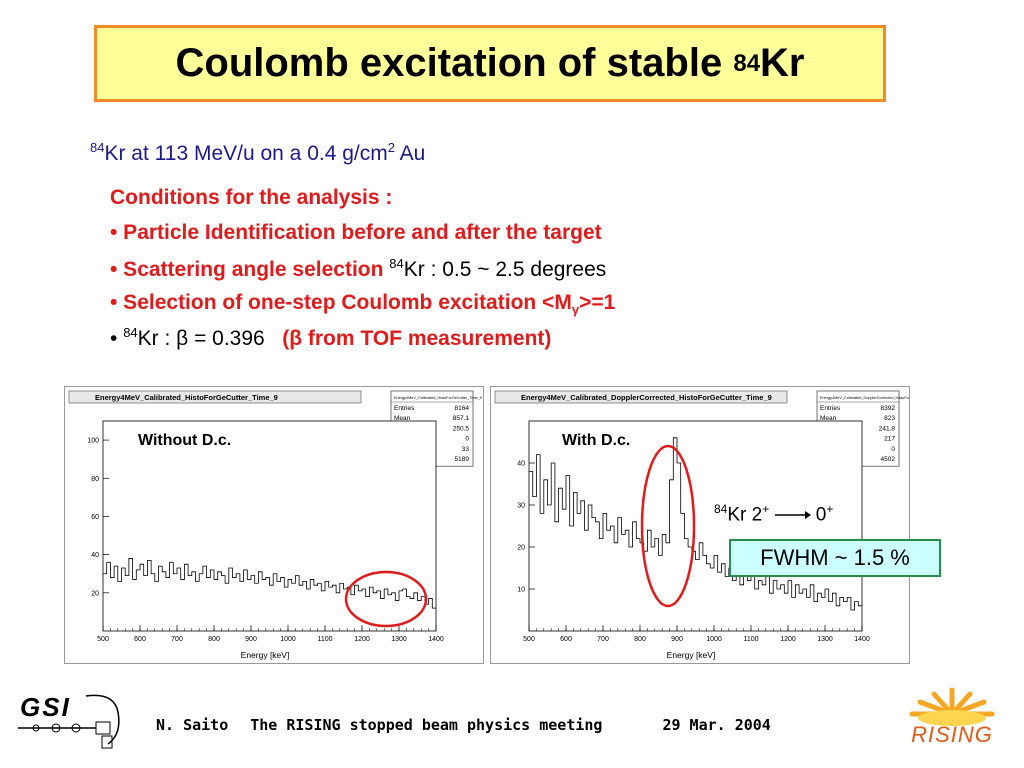 The width and height of the screenshot is (1024, 768). What do you see at coordinates (417, 338) in the screenshot?
I see `condition-beta-note: (β from TOF measurement)` at bounding box center [417, 338].